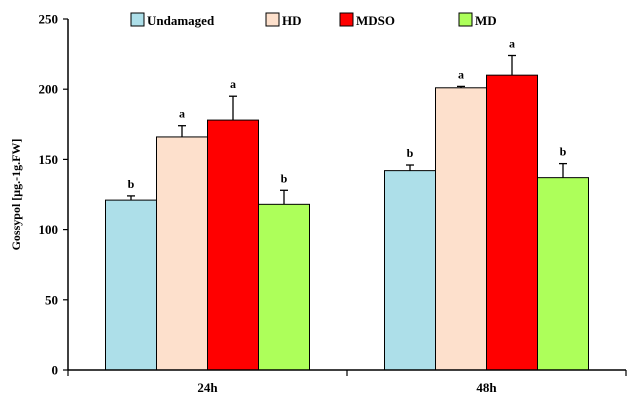 The image size is (633, 394). I want to click on legend-swatch-hd, so click(272, 19).